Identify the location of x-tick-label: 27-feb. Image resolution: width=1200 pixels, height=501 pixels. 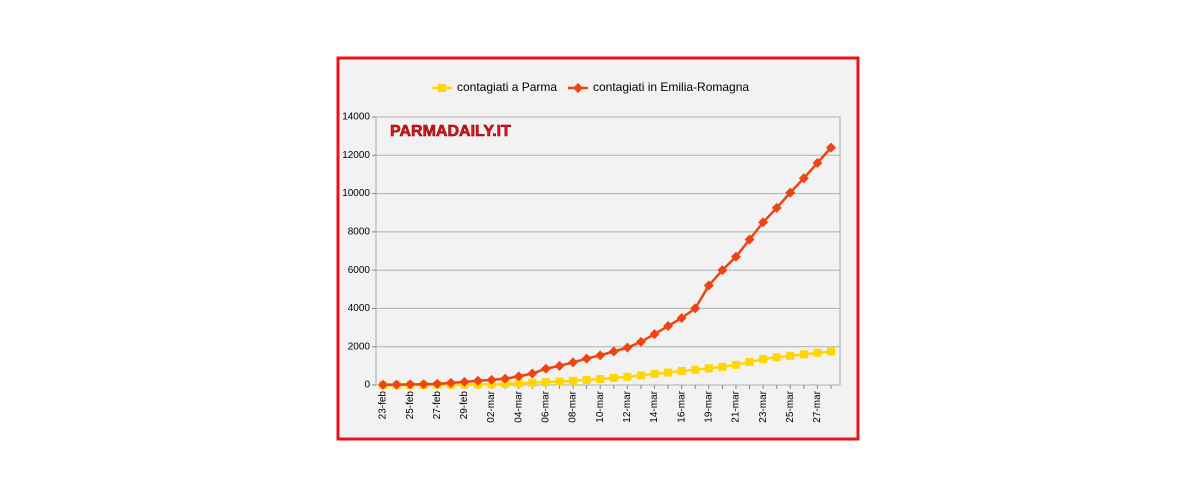
(437, 405).